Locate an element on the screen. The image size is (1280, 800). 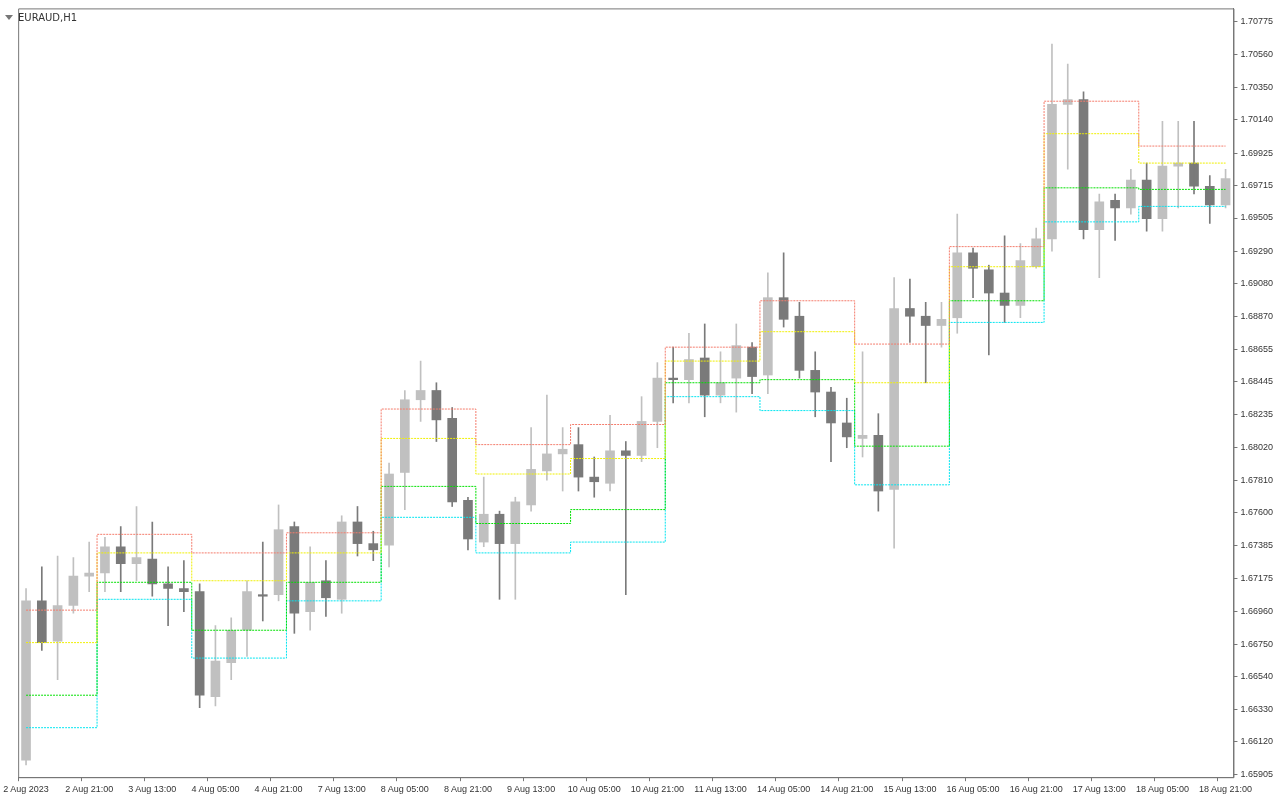
x-tick-label: 18 Aug 05:00 is located at coordinates (1162, 789).